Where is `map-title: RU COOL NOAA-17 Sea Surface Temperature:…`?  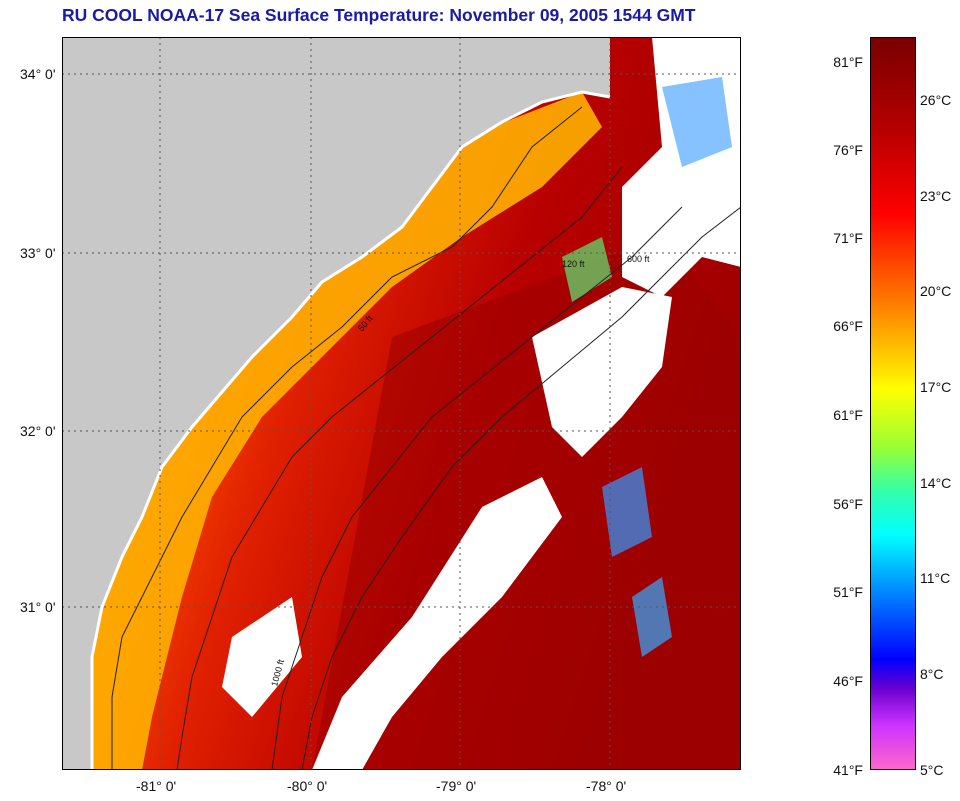
map-title: RU COOL NOAA-17 Sea Surface Temperature:… is located at coordinates (379, 15).